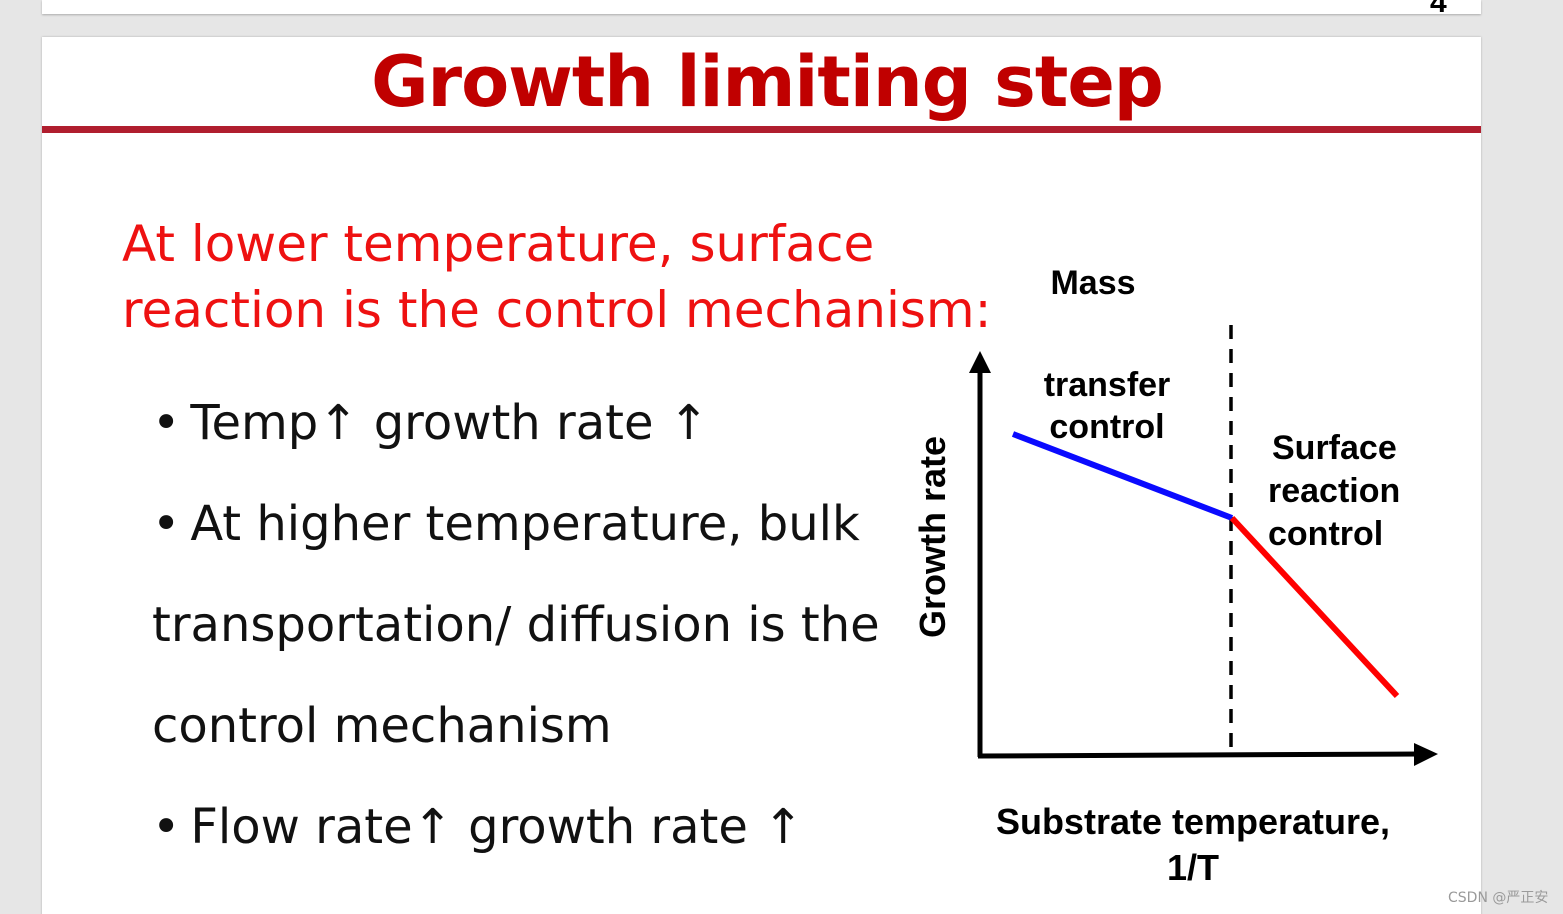  I want to click on mass-label: Mass, so click(1092, 283).